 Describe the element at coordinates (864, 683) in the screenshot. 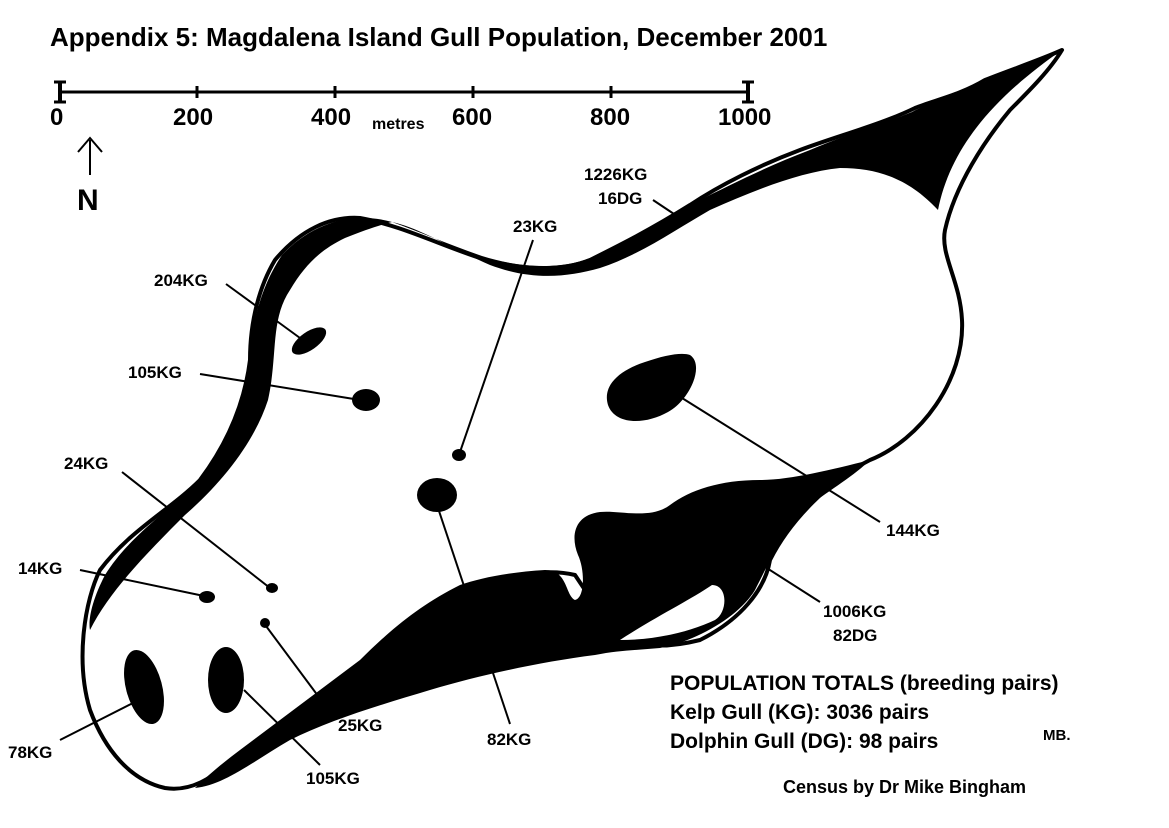

I see `totals-heading: POPULATION TOTALS (breeding pairs)` at that location.